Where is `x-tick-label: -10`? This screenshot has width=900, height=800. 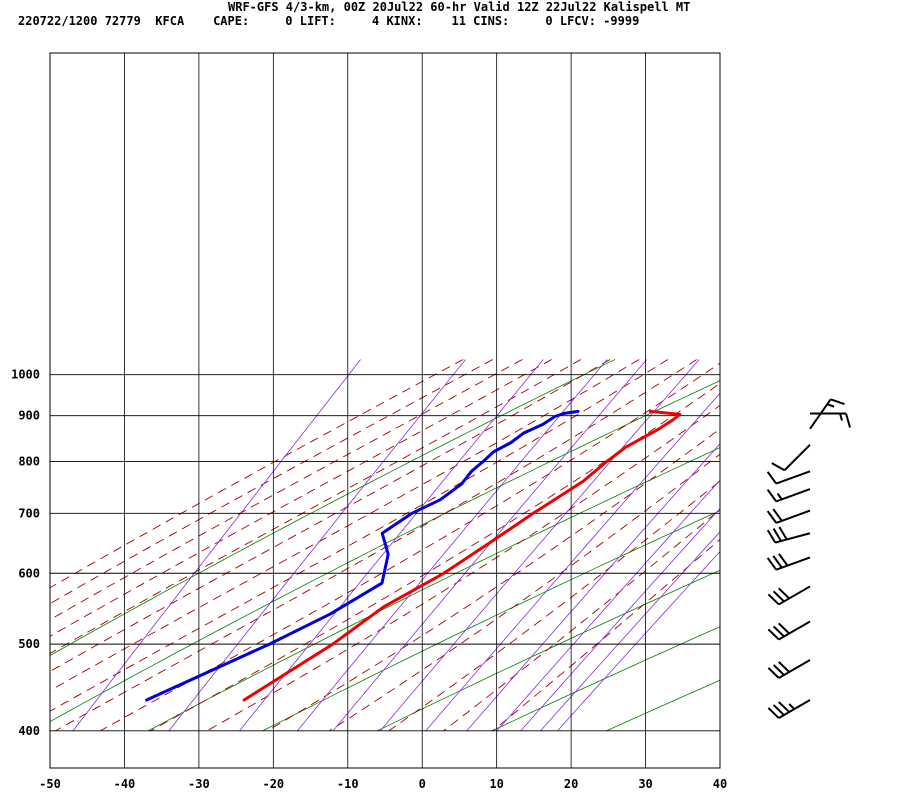 x-tick-label: -10 is located at coordinates (348, 784).